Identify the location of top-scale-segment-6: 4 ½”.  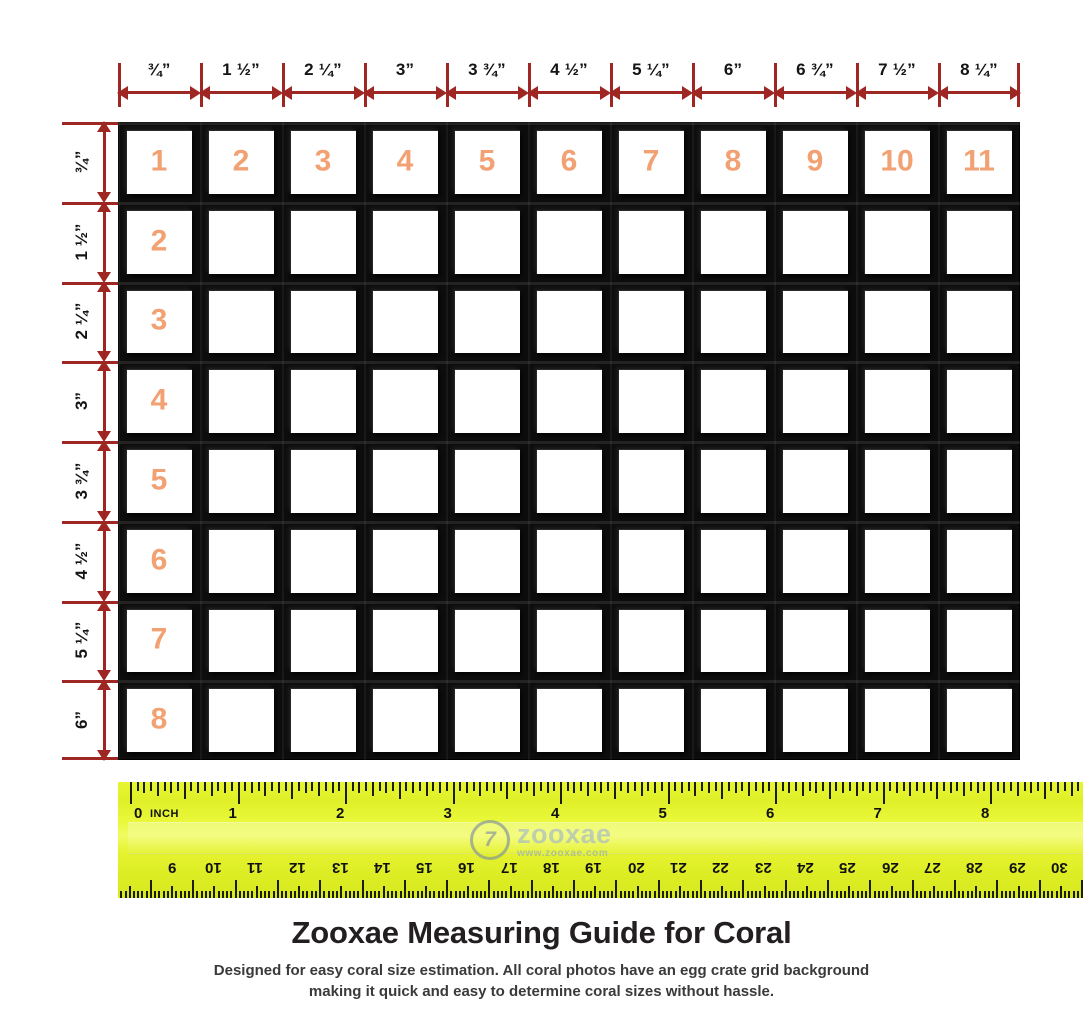
(569, 81).